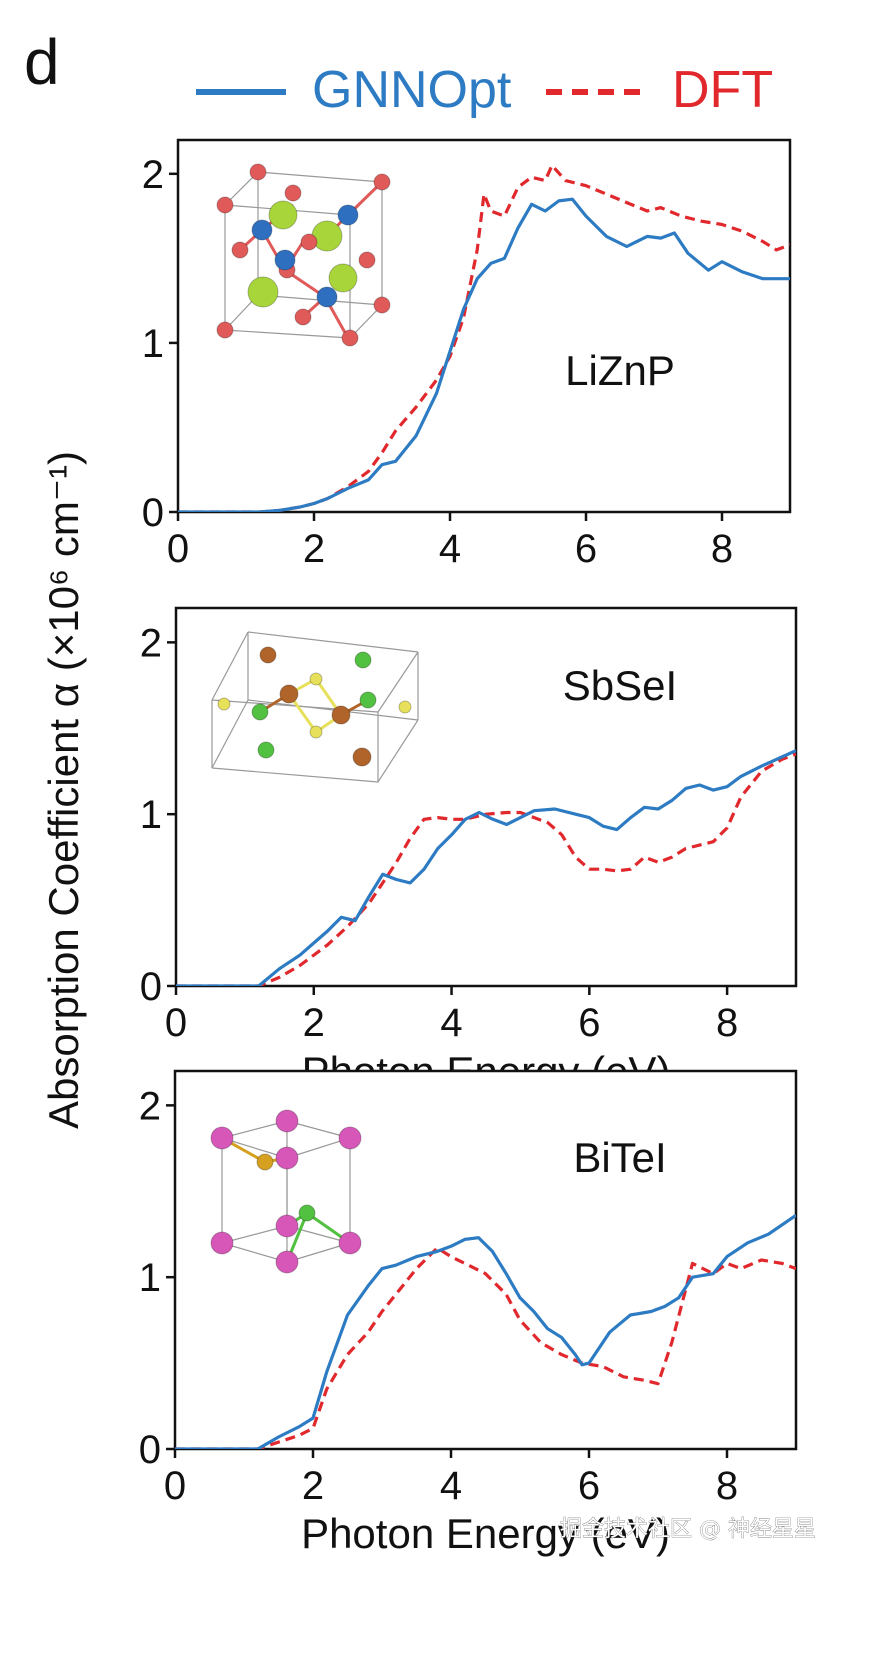 This screenshot has height=1664, width=894. What do you see at coordinates (688, 1529) in the screenshot?
I see `watermark: 掘金技术社区 @ 神经星星` at bounding box center [688, 1529].